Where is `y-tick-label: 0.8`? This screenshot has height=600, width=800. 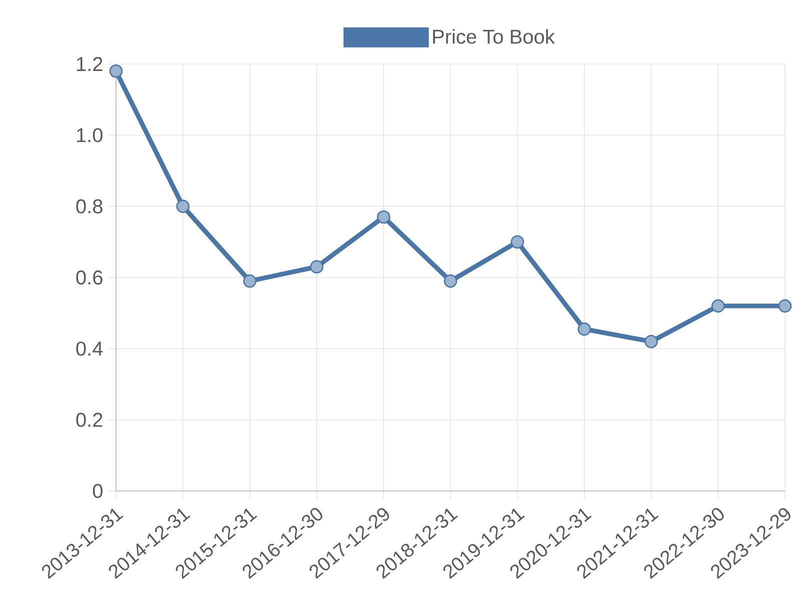 y-tick-label: 0.8 is located at coordinates (89, 206).